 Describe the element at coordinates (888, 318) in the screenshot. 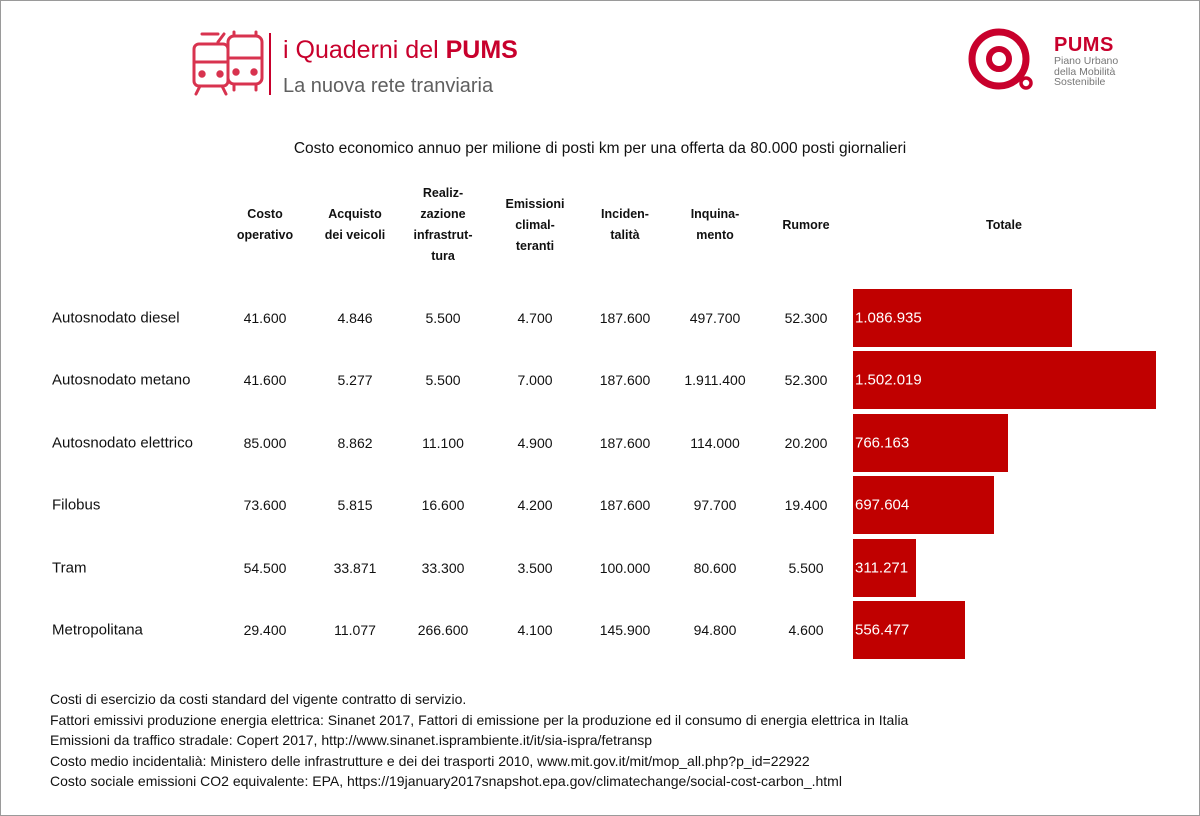

I see `total-bar-label: 1.086.935` at that location.